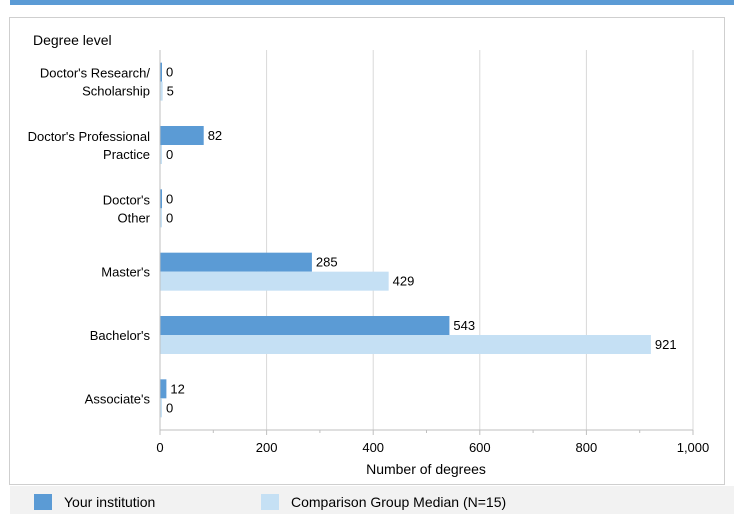  Describe the element at coordinates (399, 502) in the screenshot. I see `legend-label: Comparison Group Median (N=15)` at that location.